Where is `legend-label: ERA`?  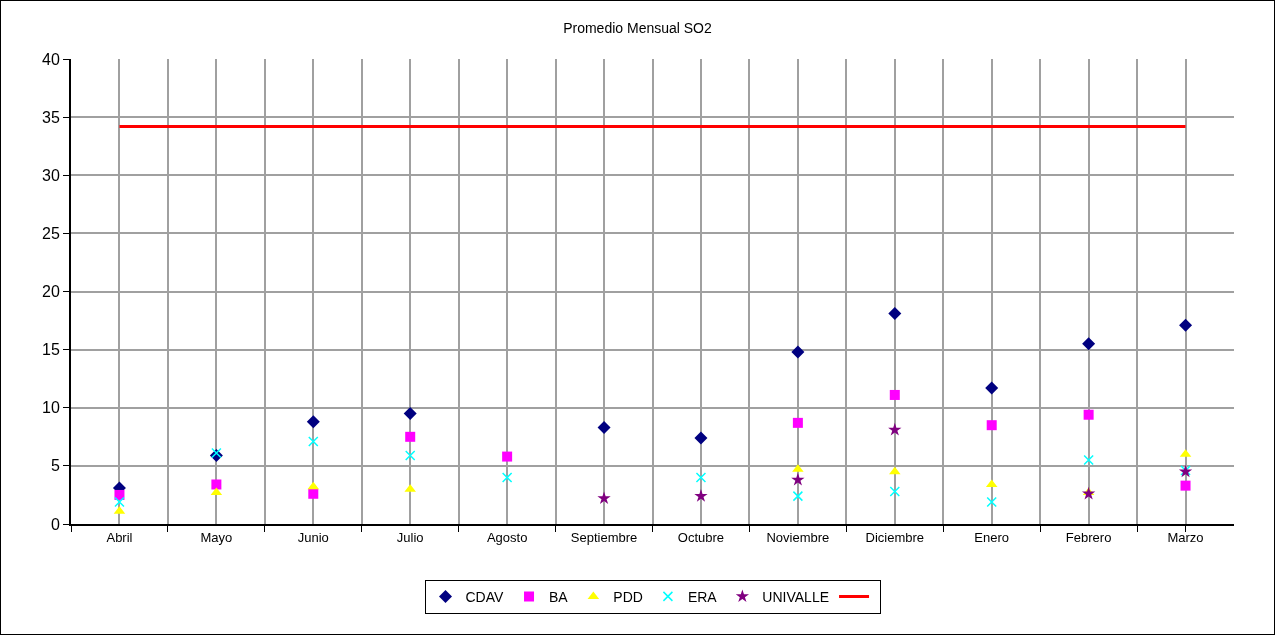
legend-label: ERA is located at coordinates (702, 596).